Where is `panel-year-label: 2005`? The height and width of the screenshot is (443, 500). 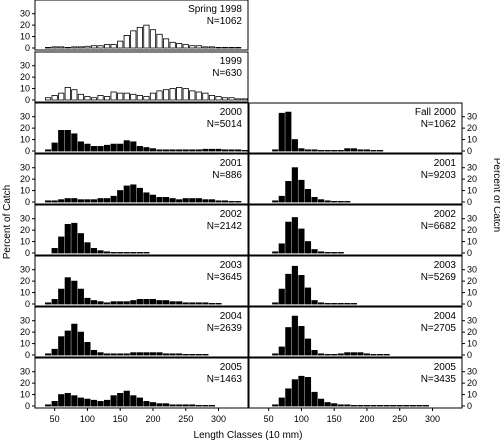 panel-year-label: 2005 is located at coordinates (445, 367).